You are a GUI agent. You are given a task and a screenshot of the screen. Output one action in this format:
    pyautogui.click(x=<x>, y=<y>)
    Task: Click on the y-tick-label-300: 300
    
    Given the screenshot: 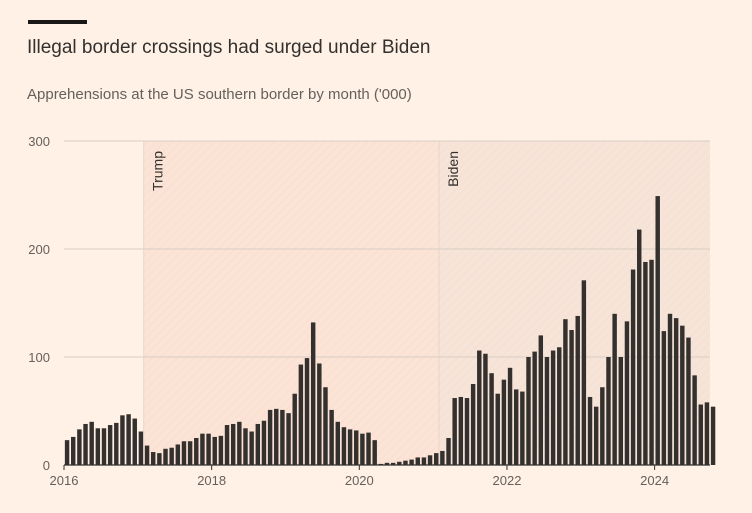 What is the action you would take?
    pyautogui.click(x=39, y=141)
    